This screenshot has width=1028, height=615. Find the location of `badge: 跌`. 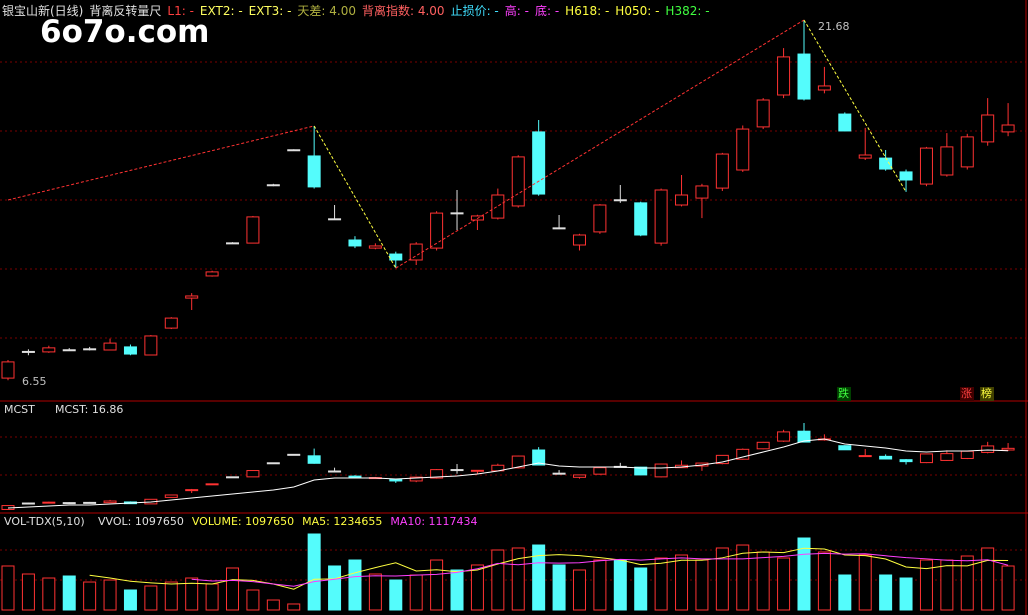

badge: 跌 is located at coordinates (843, 393).